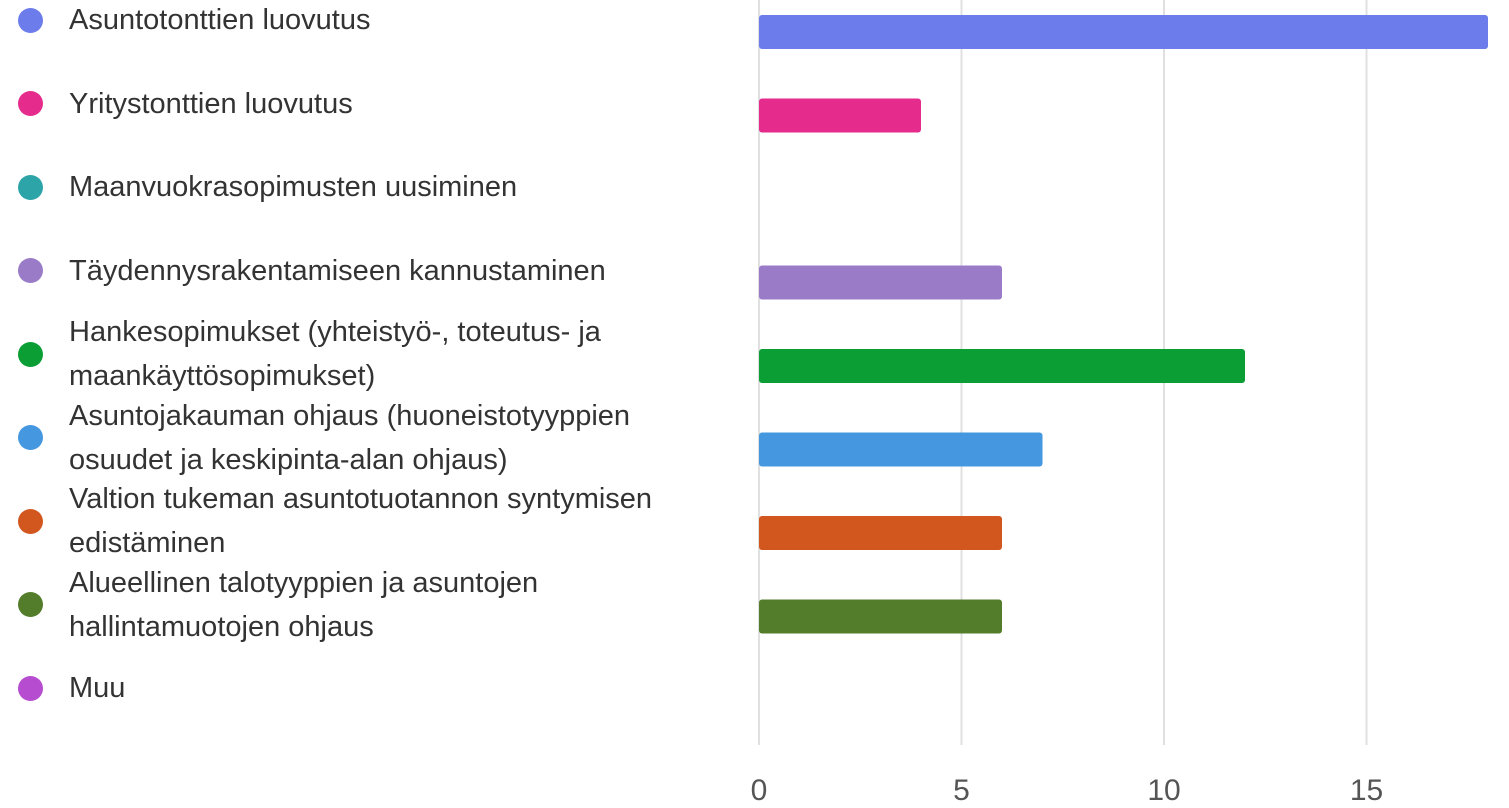 The image size is (1509, 808). What do you see at coordinates (211, 103) in the screenshot?
I see `category-label: Yritystonttien luovutus` at bounding box center [211, 103].